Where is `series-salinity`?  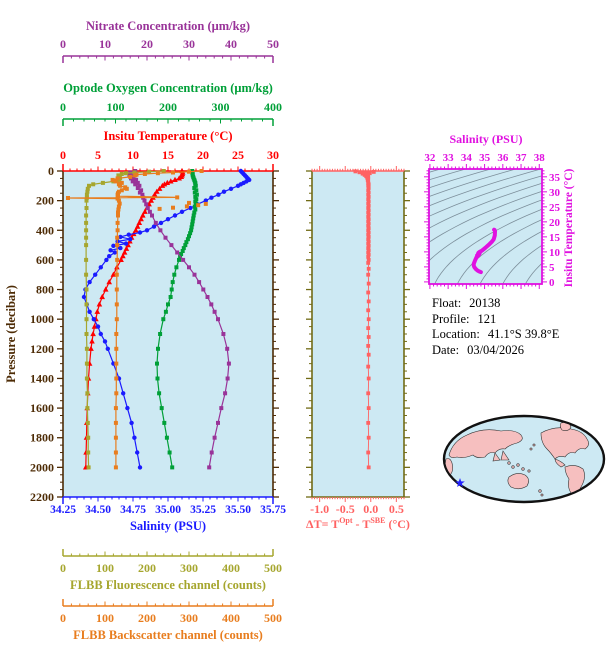
series-salinity is located at coordinates (166, 319).